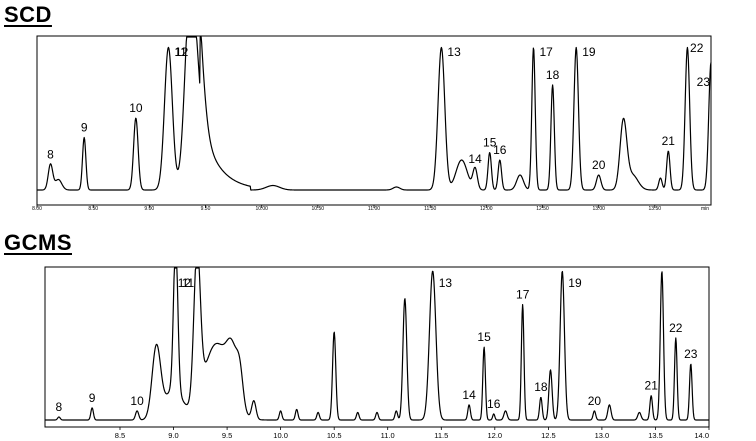 The height and width of the screenshot is (441, 756). What do you see at coordinates (446, 283) in the screenshot?
I see `gcms-peak-label-13: 13` at bounding box center [446, 283].